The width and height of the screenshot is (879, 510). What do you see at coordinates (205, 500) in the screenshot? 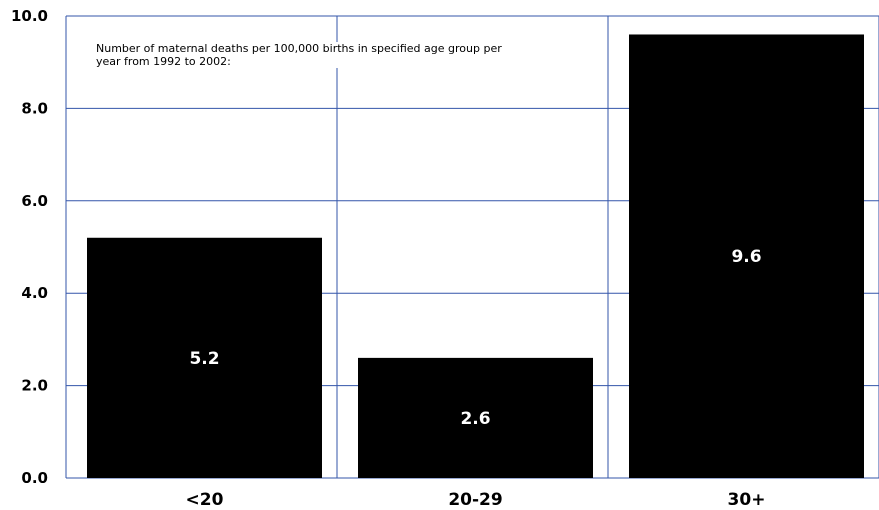
I see `x-category-label: <20` at bounding box center [205, 500].